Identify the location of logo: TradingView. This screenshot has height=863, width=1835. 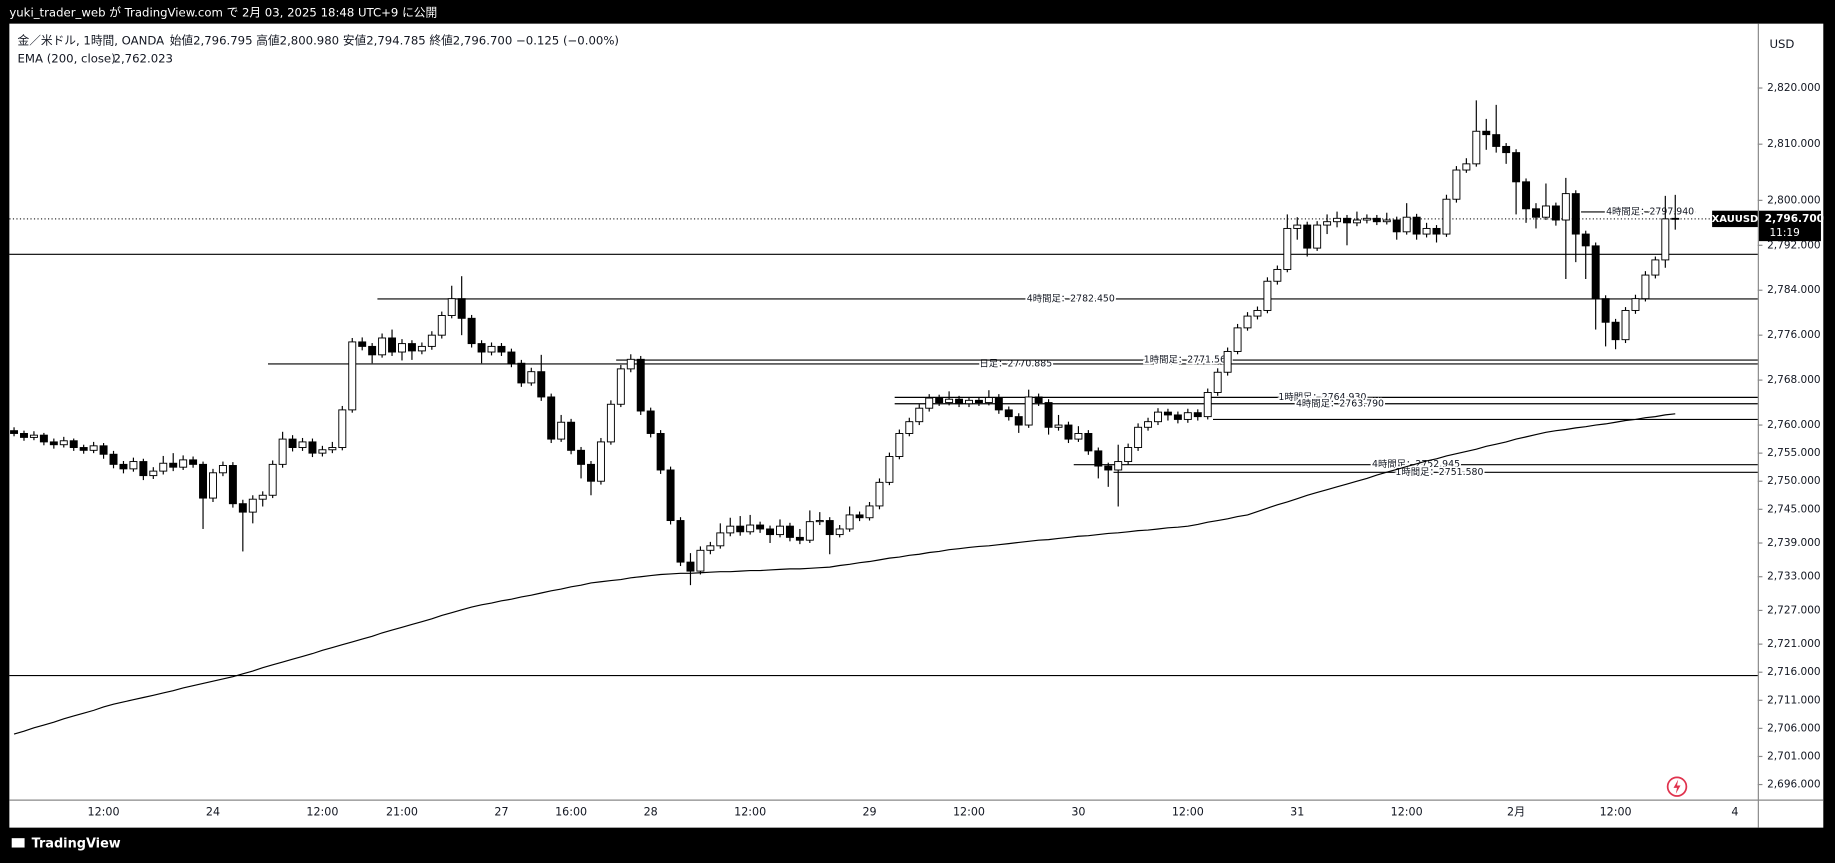
(66, 844).